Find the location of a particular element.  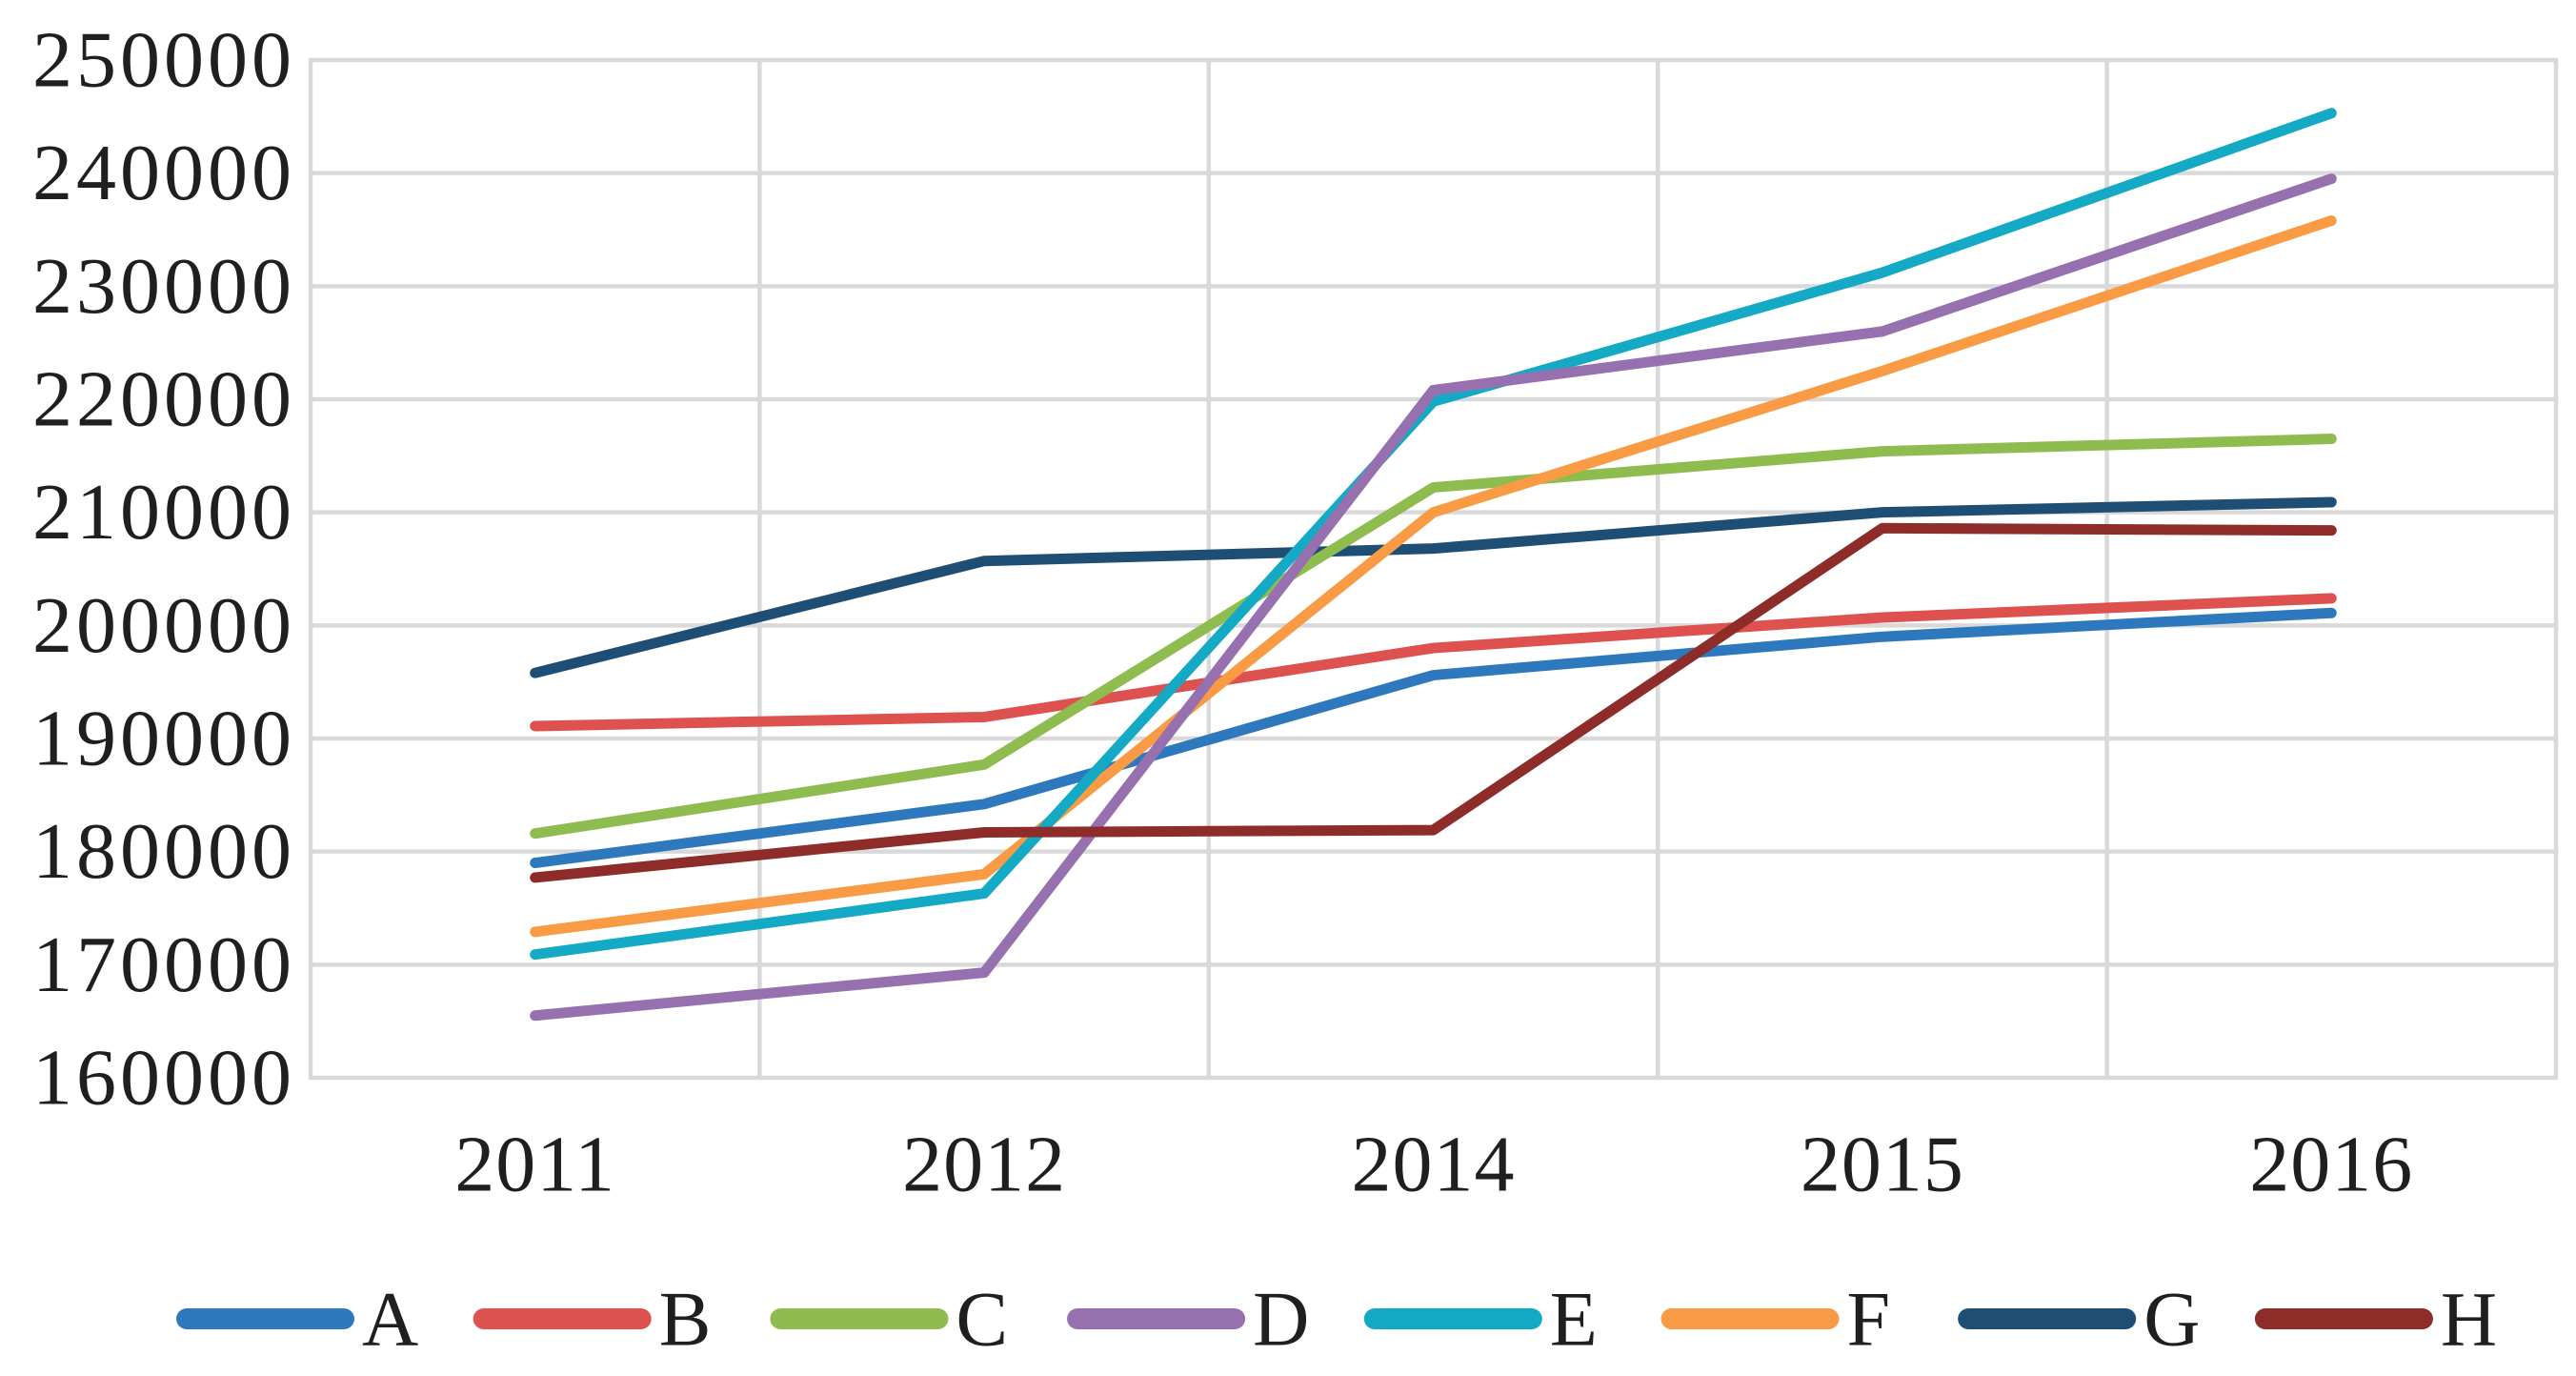

legend: A B C D E F G H is located at coordinates (1336, 1320).